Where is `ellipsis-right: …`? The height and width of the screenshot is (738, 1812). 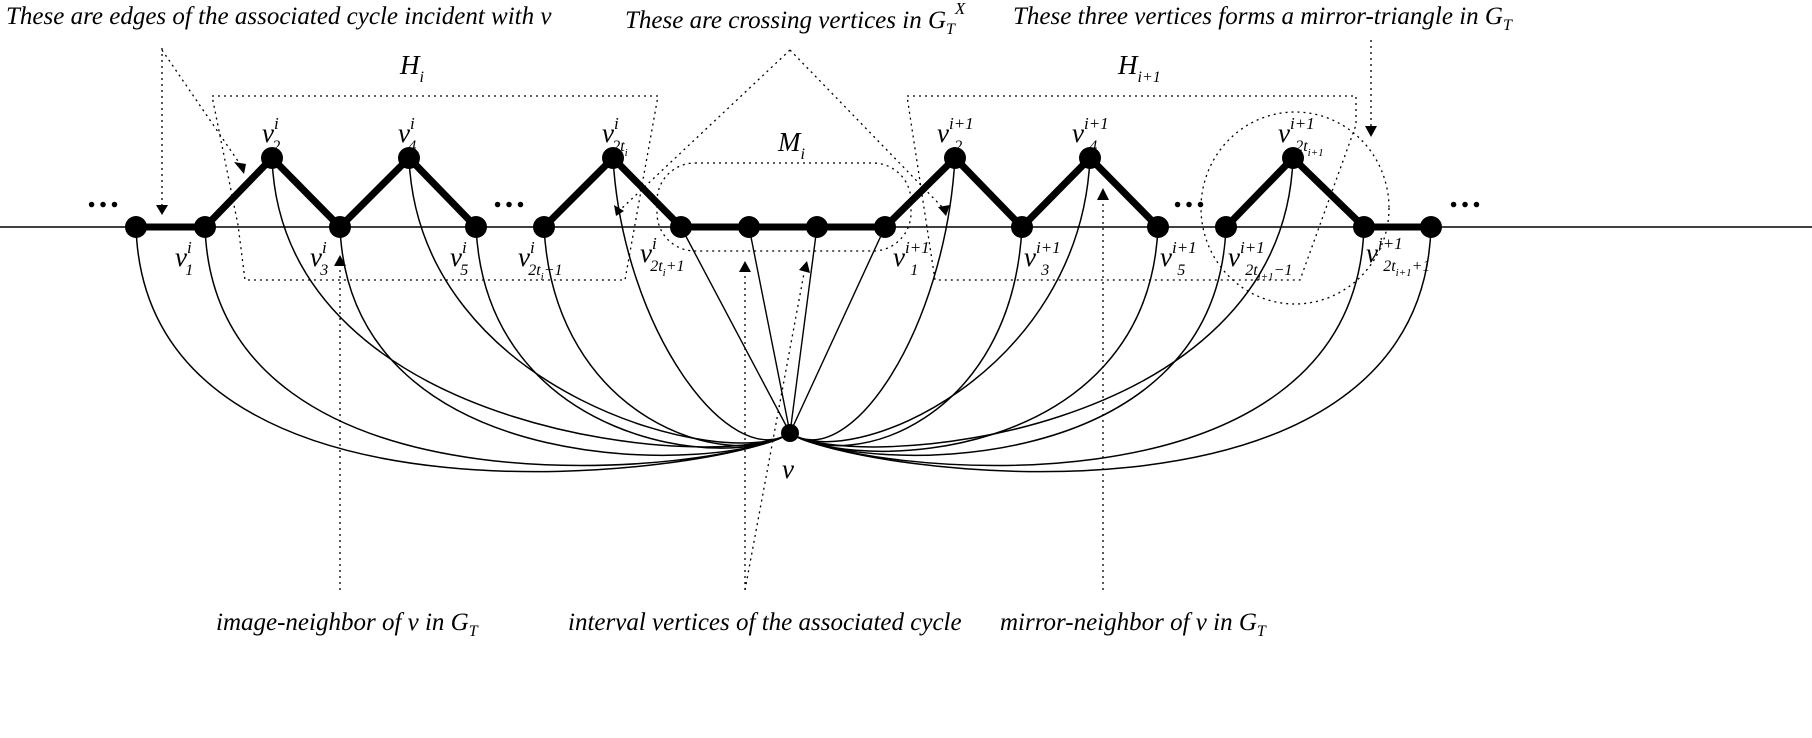 ellipsis-right: … is located at coordinates (1465, 196).